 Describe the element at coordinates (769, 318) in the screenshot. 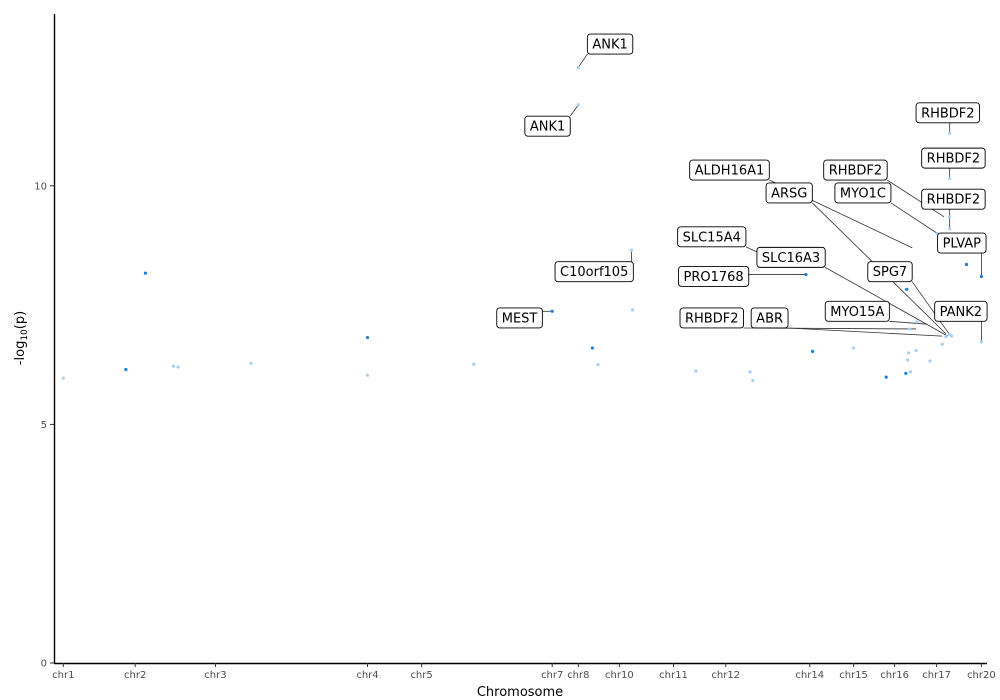

I see `gene-label-text: ABR` at that location.